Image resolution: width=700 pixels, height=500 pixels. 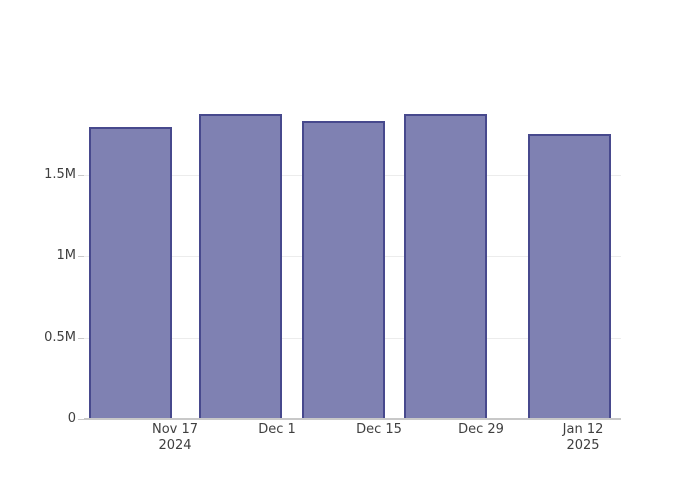 I want to click on x-tick-label: Jan 12 2025, so click(x=583, y=437).